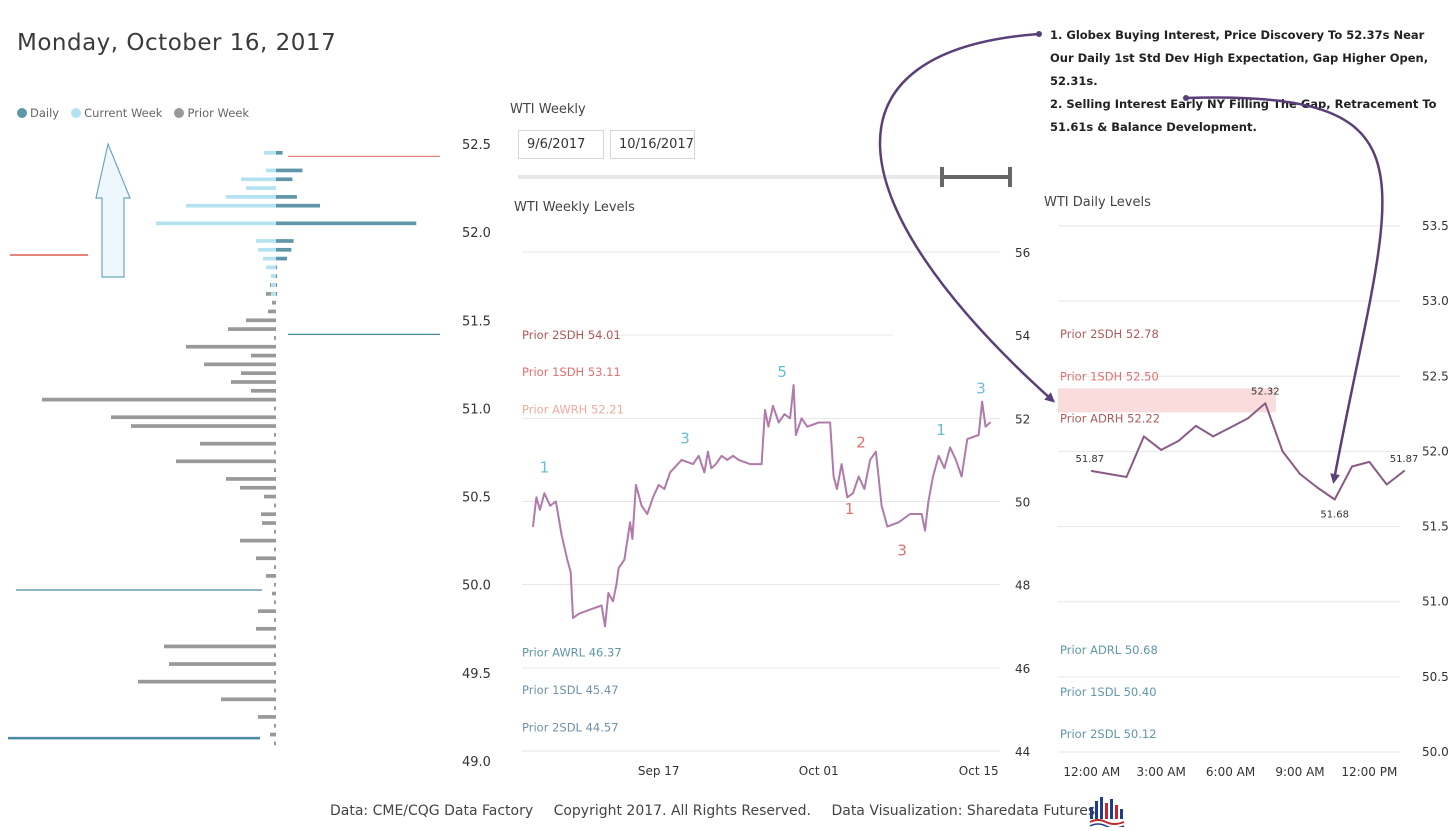  What do you see at coordinates (38, 113) in the screenshot?
I see `legend-item-daily: Daily` at bounding box center [38, 113].